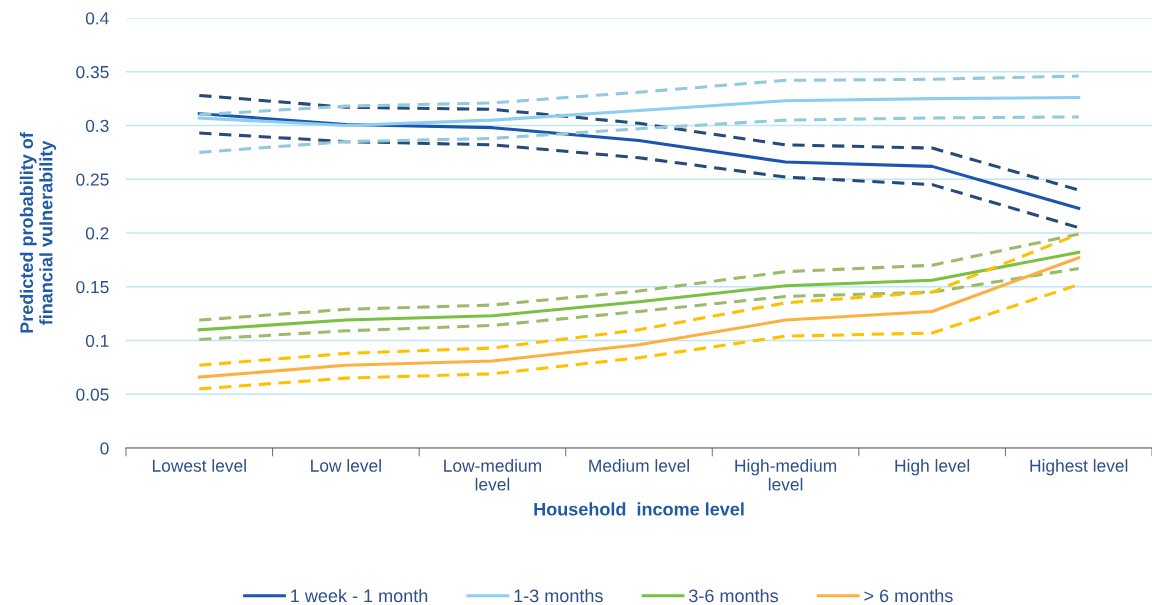 The width and height of the screenshot is (1152, 605). Describe the element at coordinates (908, 595) in the screenshot. I see `legend-label: > 6 months` at that location.